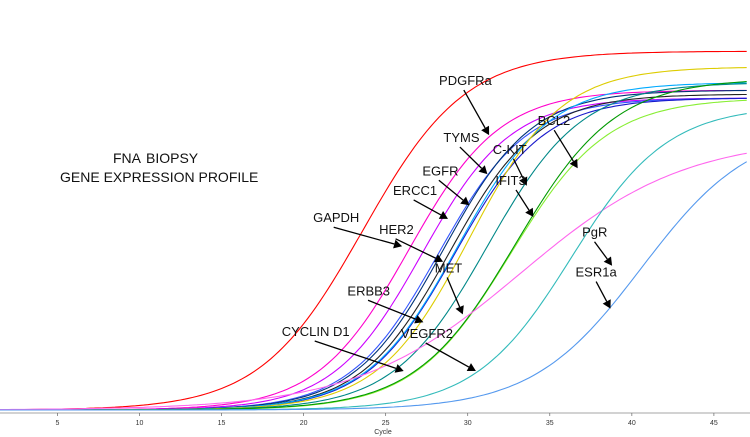  I want to click on chart-title-line1: FNA BIOPSY, so click(156, 158).